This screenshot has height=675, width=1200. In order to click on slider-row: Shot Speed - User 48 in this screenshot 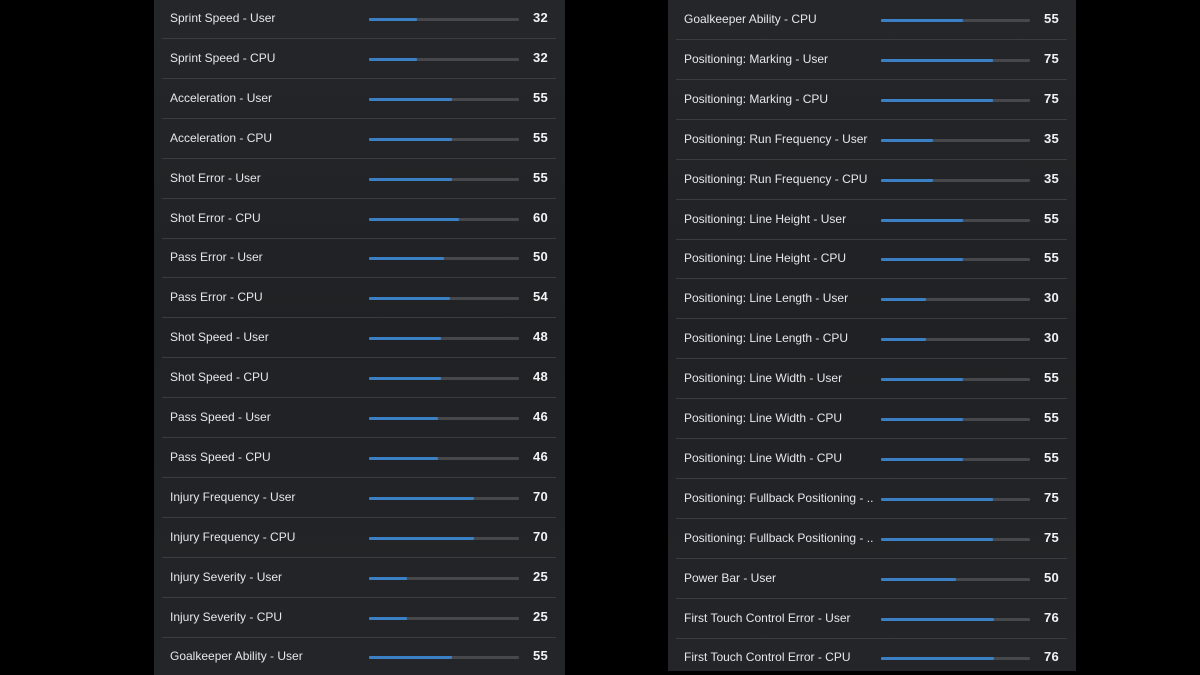, I will do `click(359, 338)`.